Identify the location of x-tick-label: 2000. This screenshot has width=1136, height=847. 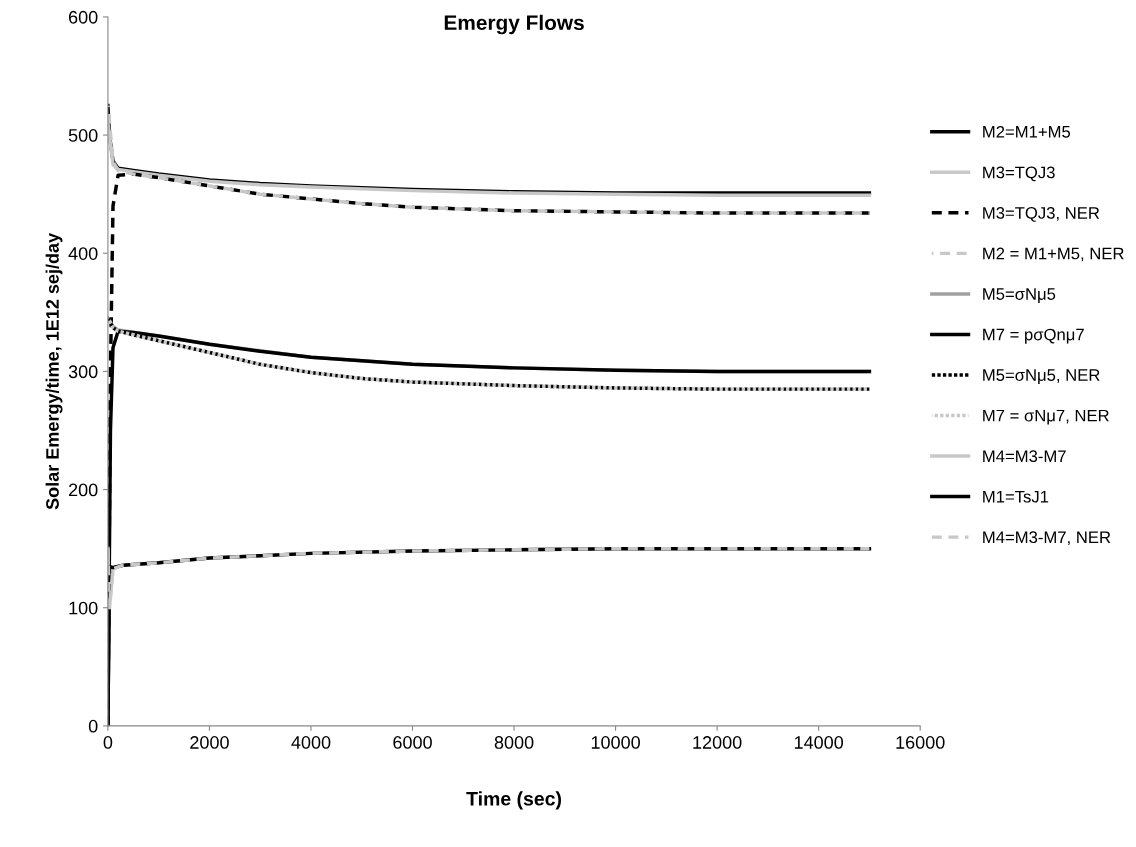
(209, 742).